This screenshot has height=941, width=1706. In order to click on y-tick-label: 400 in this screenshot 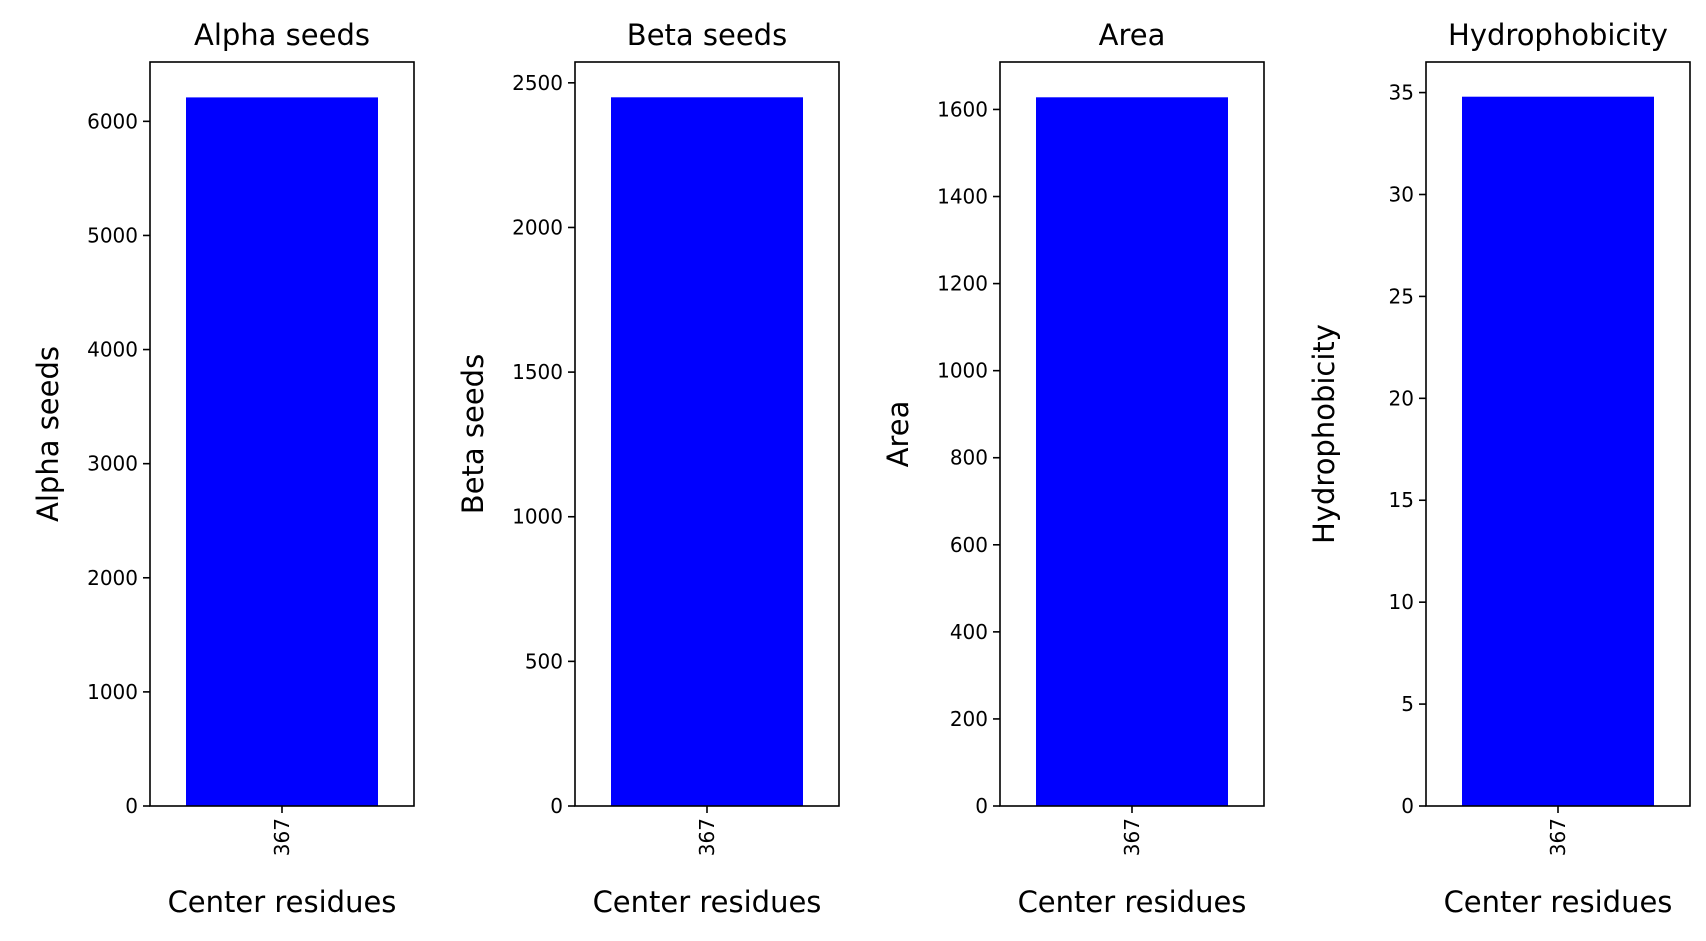, I will do `click(969, 632)`.